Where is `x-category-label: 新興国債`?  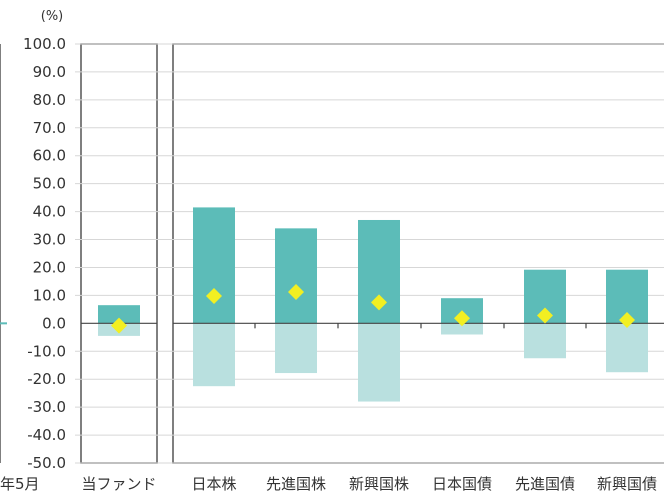 x-category-label: 新興国債 is located at coordinates (627, 484).